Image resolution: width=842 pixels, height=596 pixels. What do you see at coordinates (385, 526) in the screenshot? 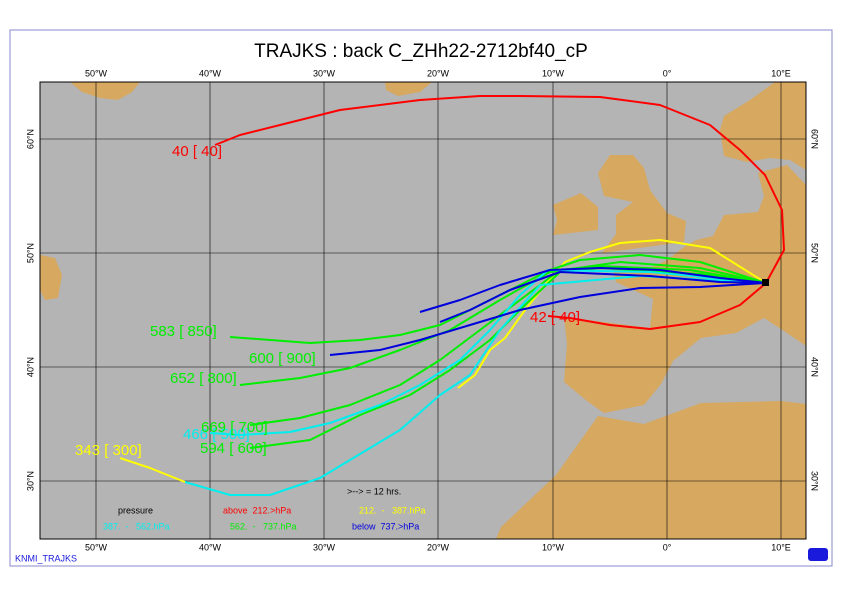
I see `legend-range: below 737.>hPa` at bounding box center [385, 526].